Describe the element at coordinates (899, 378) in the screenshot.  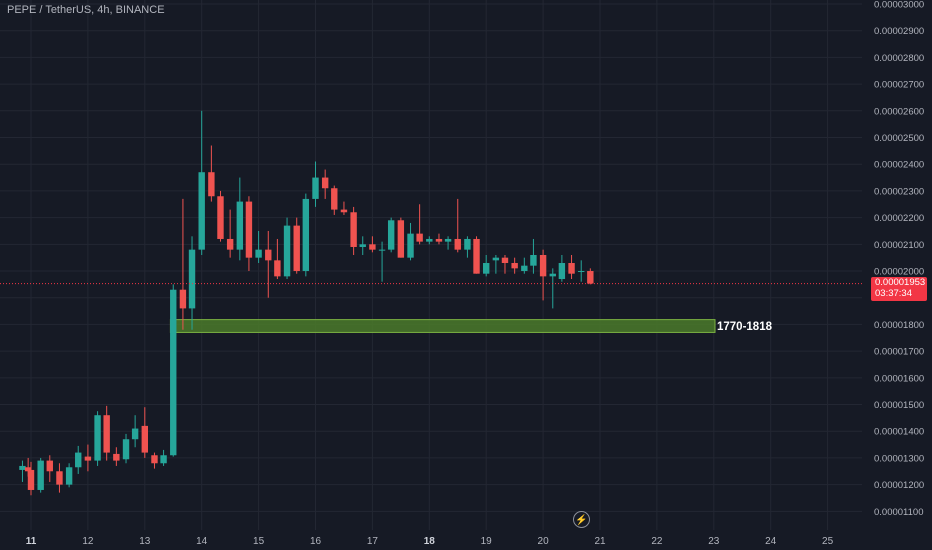
I see `y-tick-label: 0.00001600` at that location.